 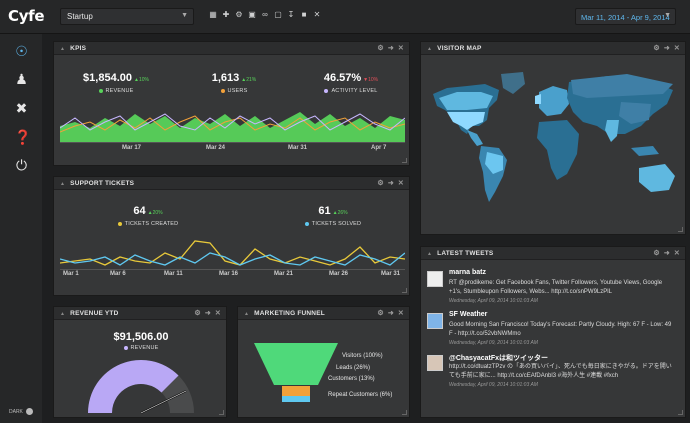 What do you see at coordinates (226, 14) in the screenshot?
I see `plus-icon: ✚` at bounding box center [226, 14].